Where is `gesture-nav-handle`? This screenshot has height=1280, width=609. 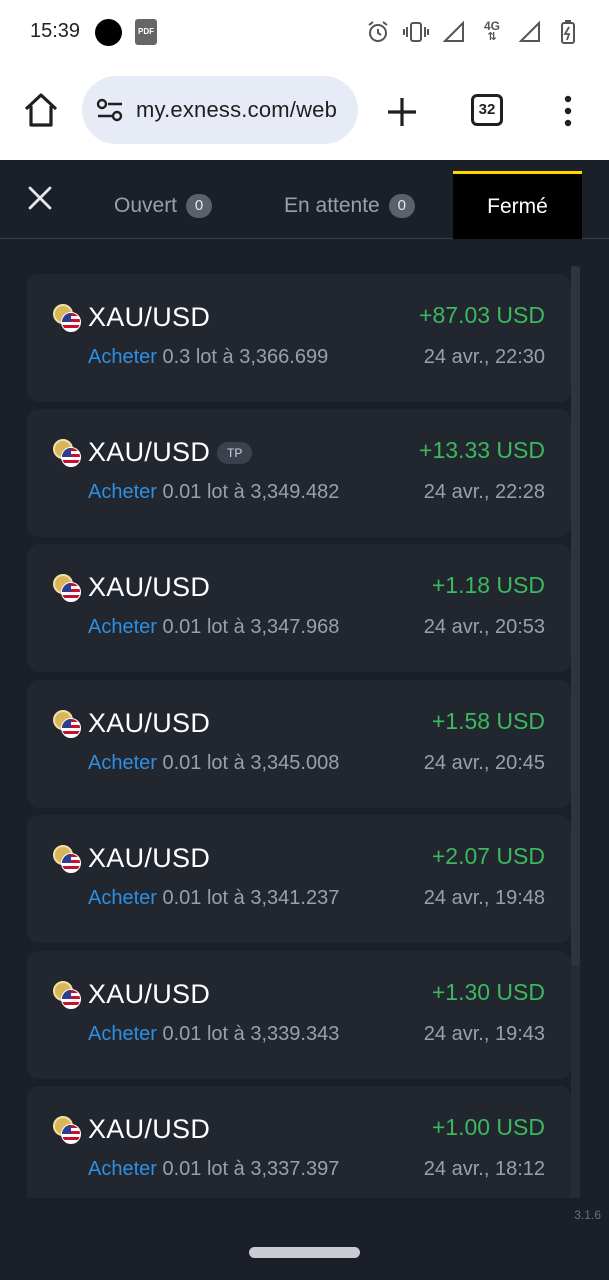
gesture-nav-handle is located at coordinates (304, 1252).